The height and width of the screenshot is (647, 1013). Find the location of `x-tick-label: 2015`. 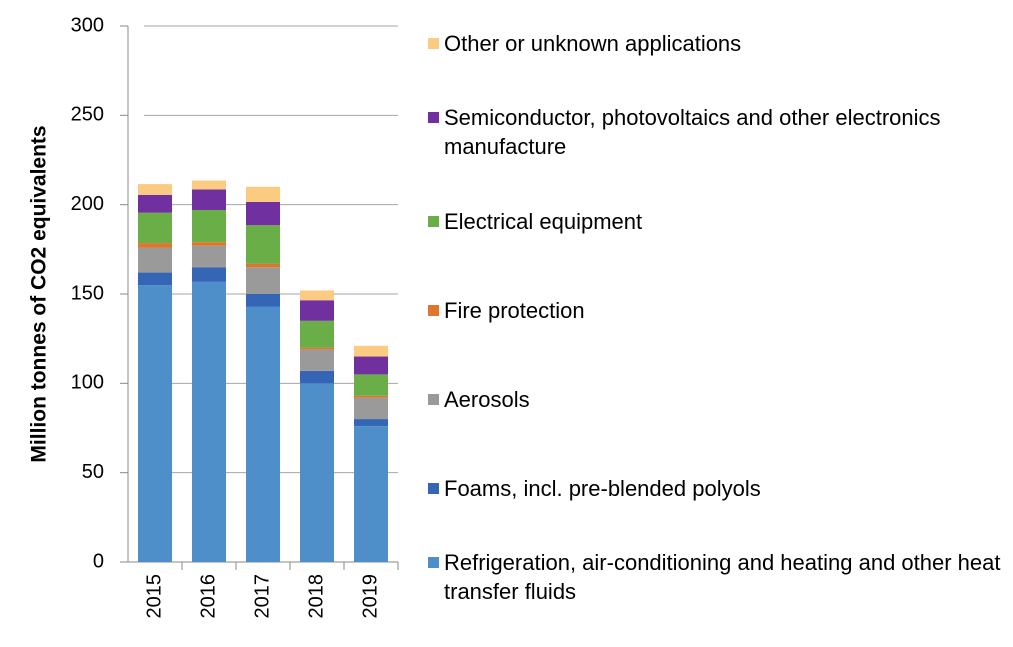

x-tick-label: 2015 is located at coordinates (154, 596).